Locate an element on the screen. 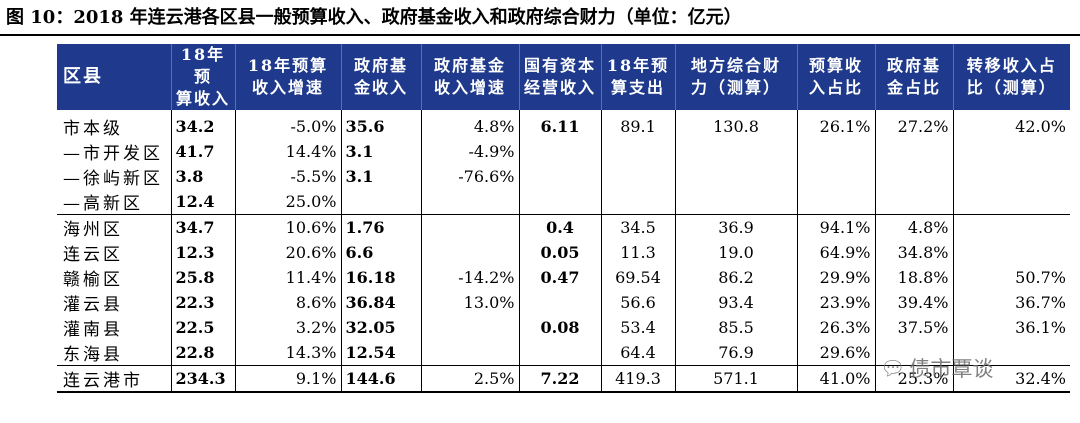  value-cell: 3.2% is located at coordinates (287, 327).